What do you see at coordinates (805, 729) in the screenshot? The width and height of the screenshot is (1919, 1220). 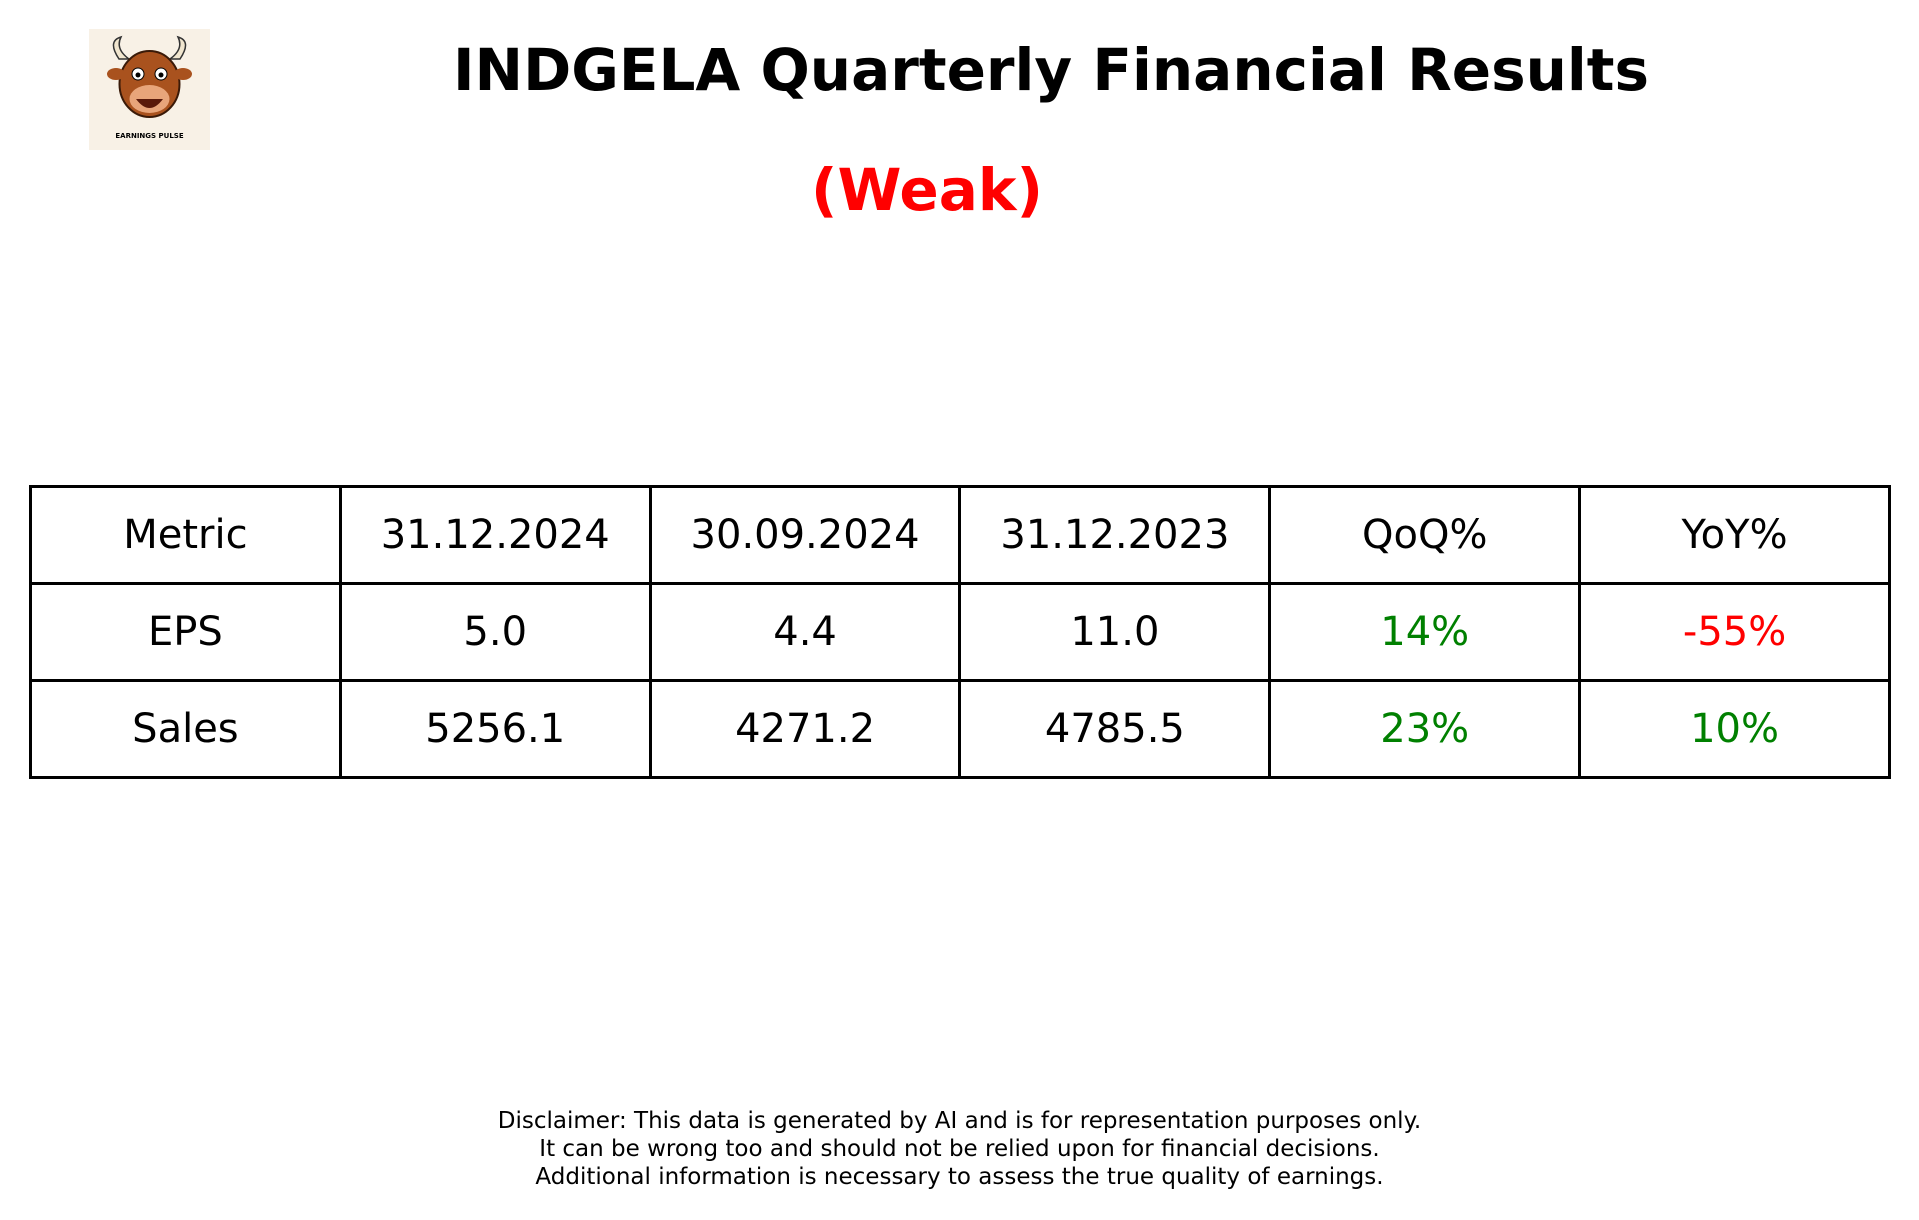 I see `cell: 4271.2` at bounding box center [805, 729].